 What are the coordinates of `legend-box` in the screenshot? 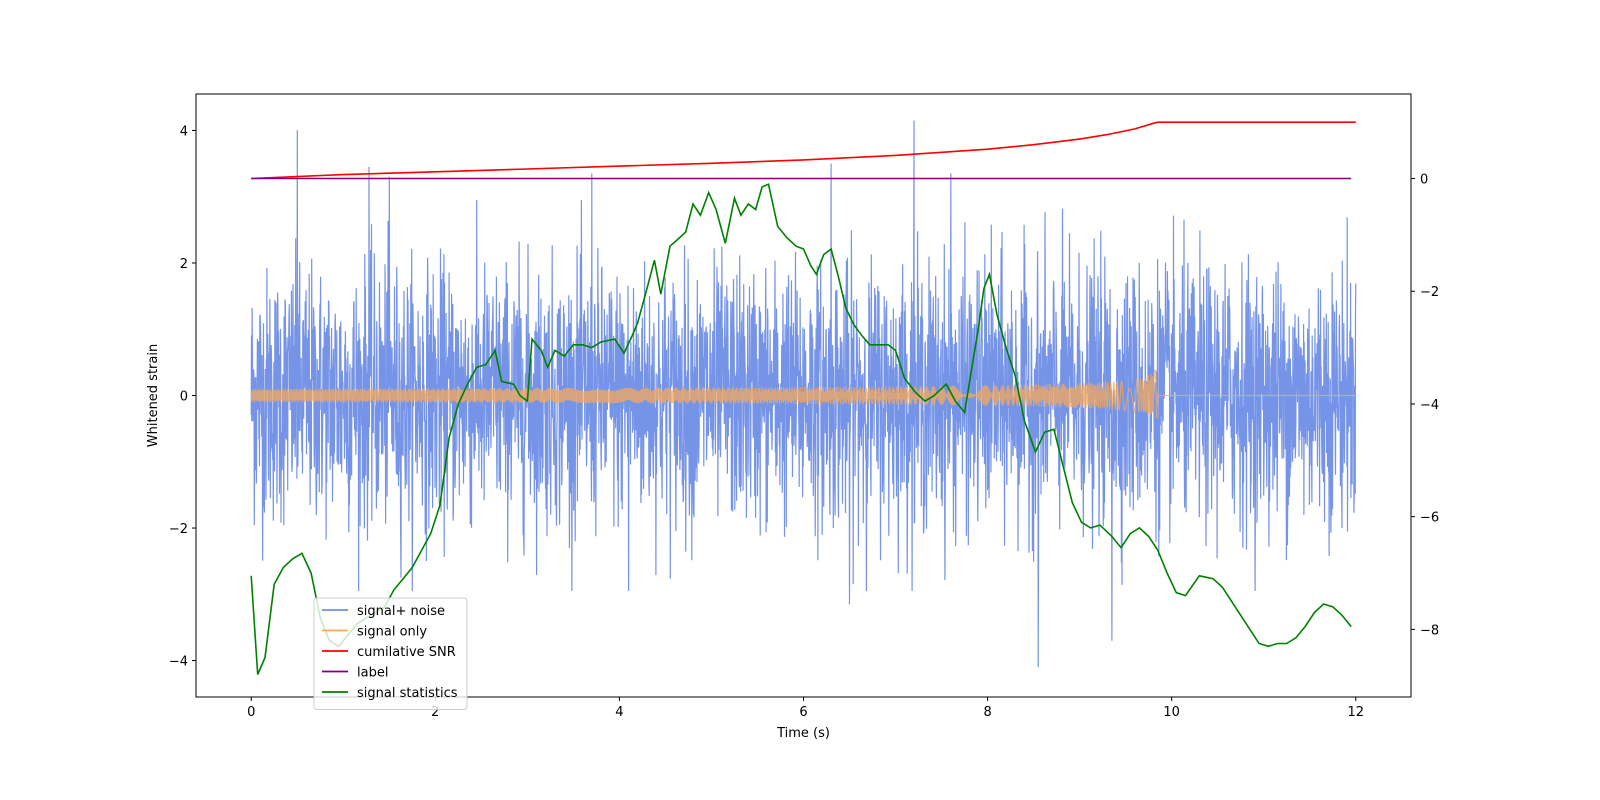 It's located at (390, 653).